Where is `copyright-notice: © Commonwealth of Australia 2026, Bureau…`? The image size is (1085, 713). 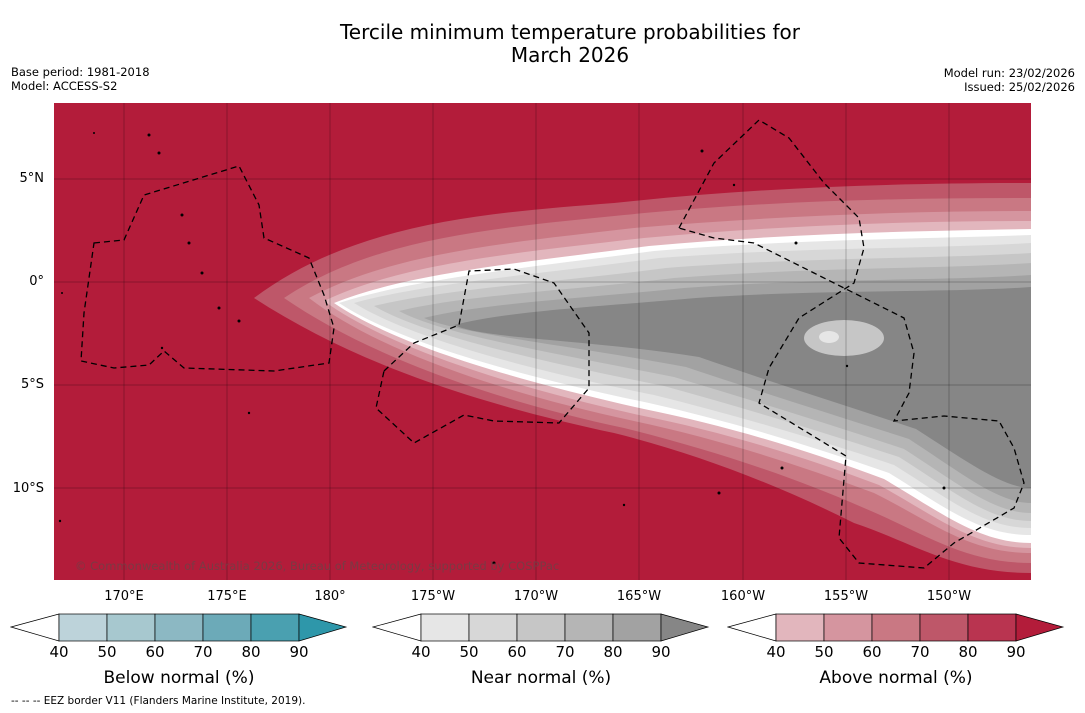
copyright-notice: © Commonwealth of Australia 2026, Bureau… is located at coordinates (317, 566).